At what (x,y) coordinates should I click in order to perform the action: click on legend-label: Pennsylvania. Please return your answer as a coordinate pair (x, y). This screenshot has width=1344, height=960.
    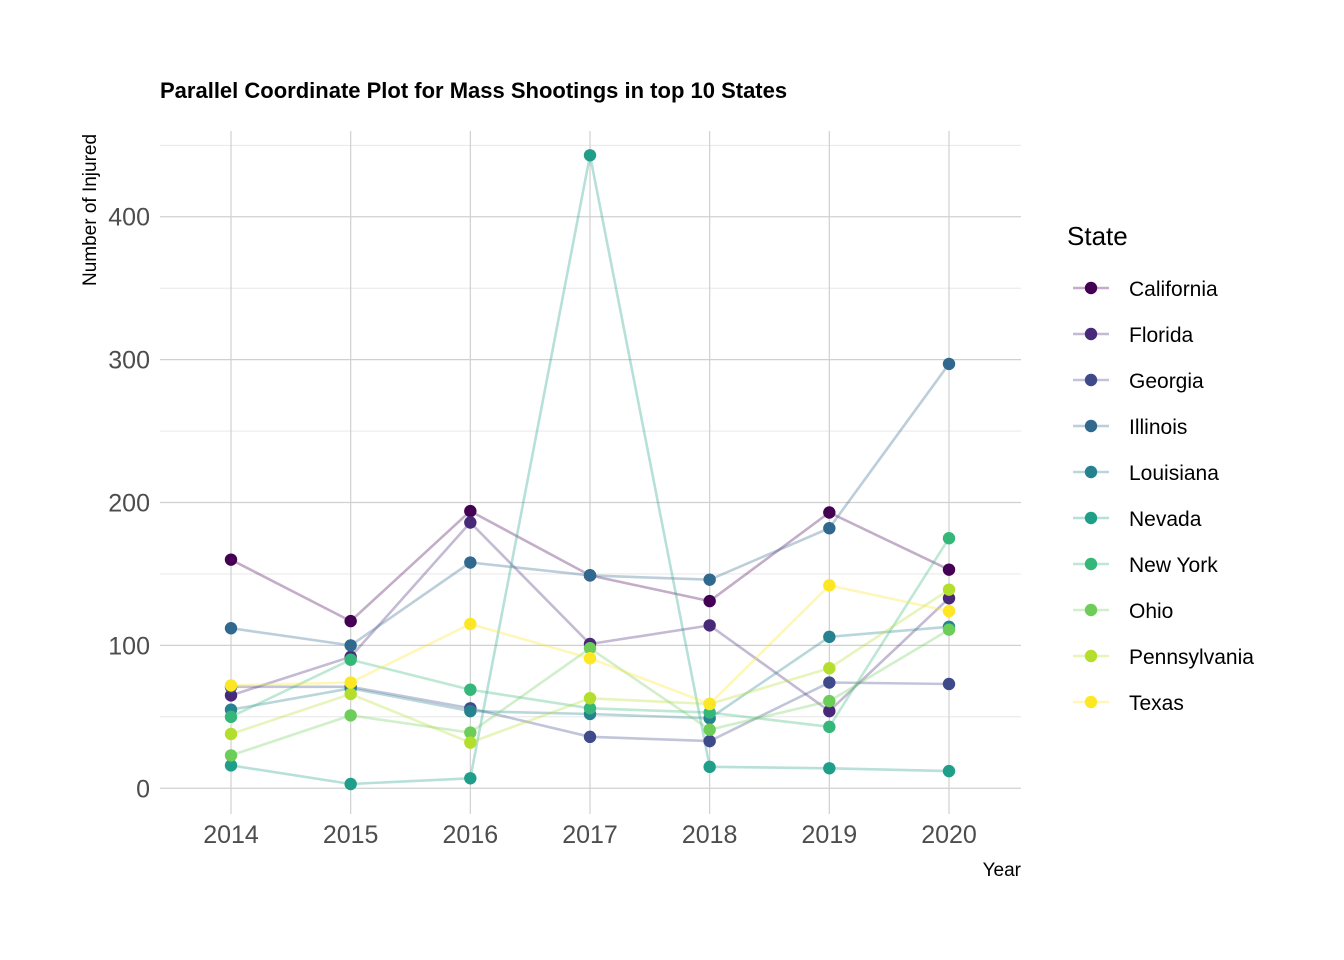
    Looking at the image, I should click on (1191, 657).